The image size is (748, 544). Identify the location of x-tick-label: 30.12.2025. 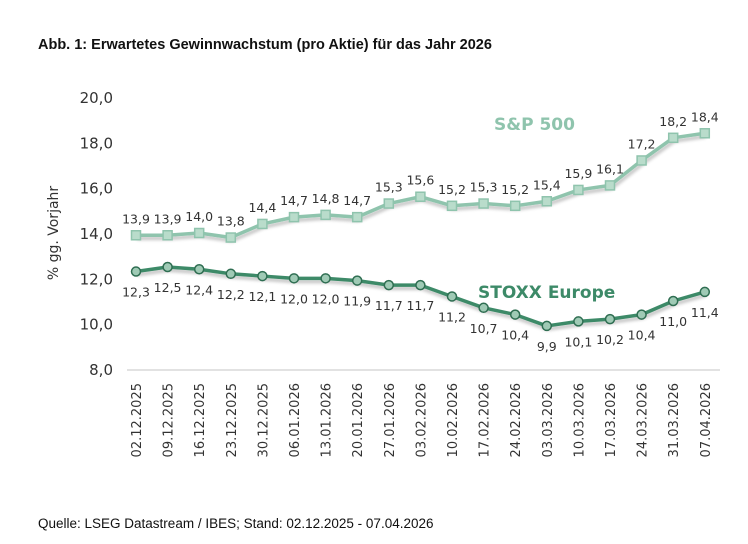
(263, 420).